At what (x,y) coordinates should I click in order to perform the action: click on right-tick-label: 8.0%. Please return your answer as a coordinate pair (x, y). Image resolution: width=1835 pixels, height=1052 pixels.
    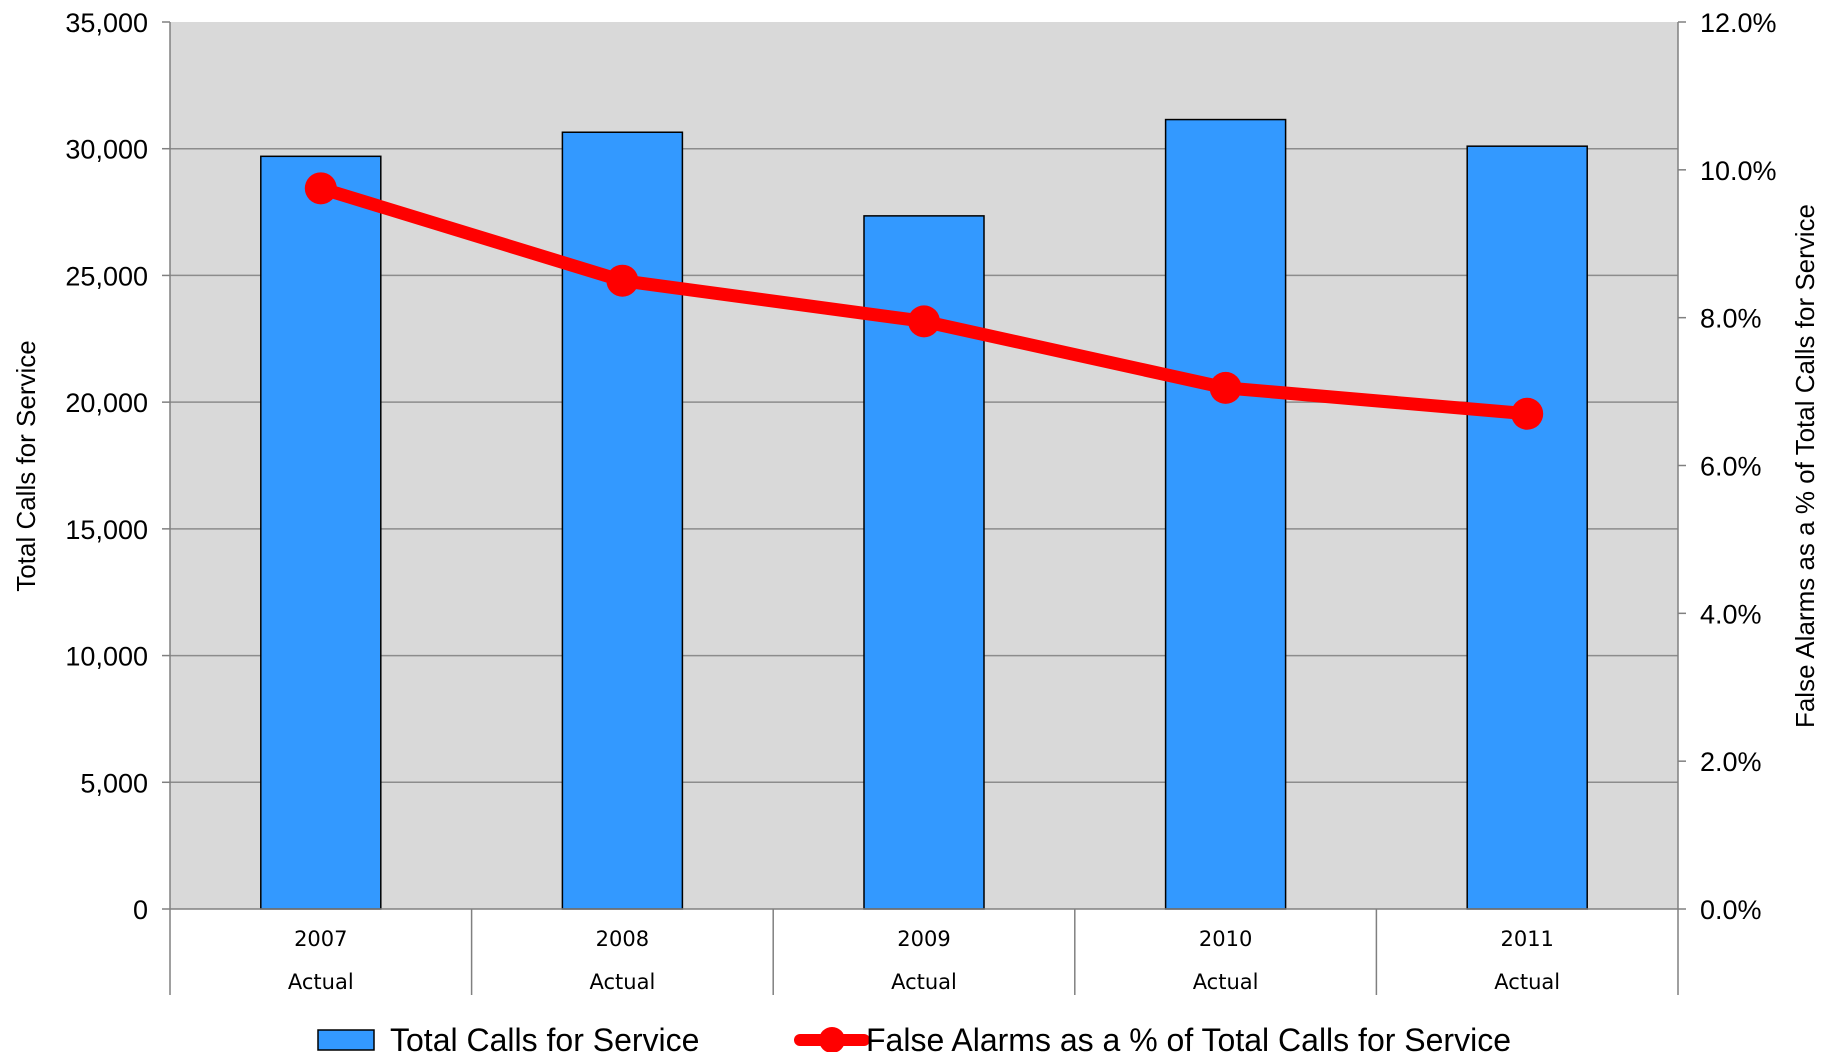
    Looking at the image, I should click on (1731, 319).